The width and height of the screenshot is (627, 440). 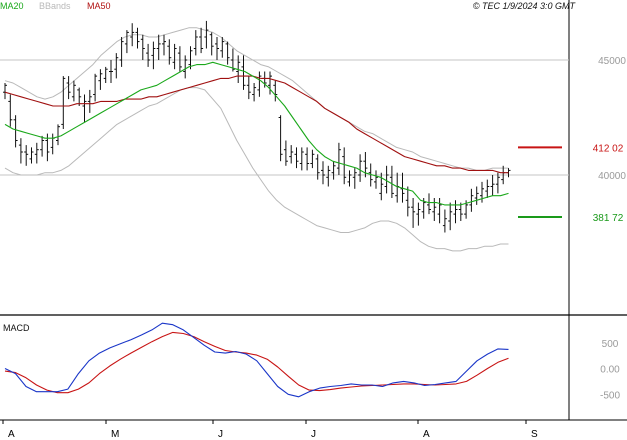 I want to click on x-tick-label: S, so click(x=534, y=434).